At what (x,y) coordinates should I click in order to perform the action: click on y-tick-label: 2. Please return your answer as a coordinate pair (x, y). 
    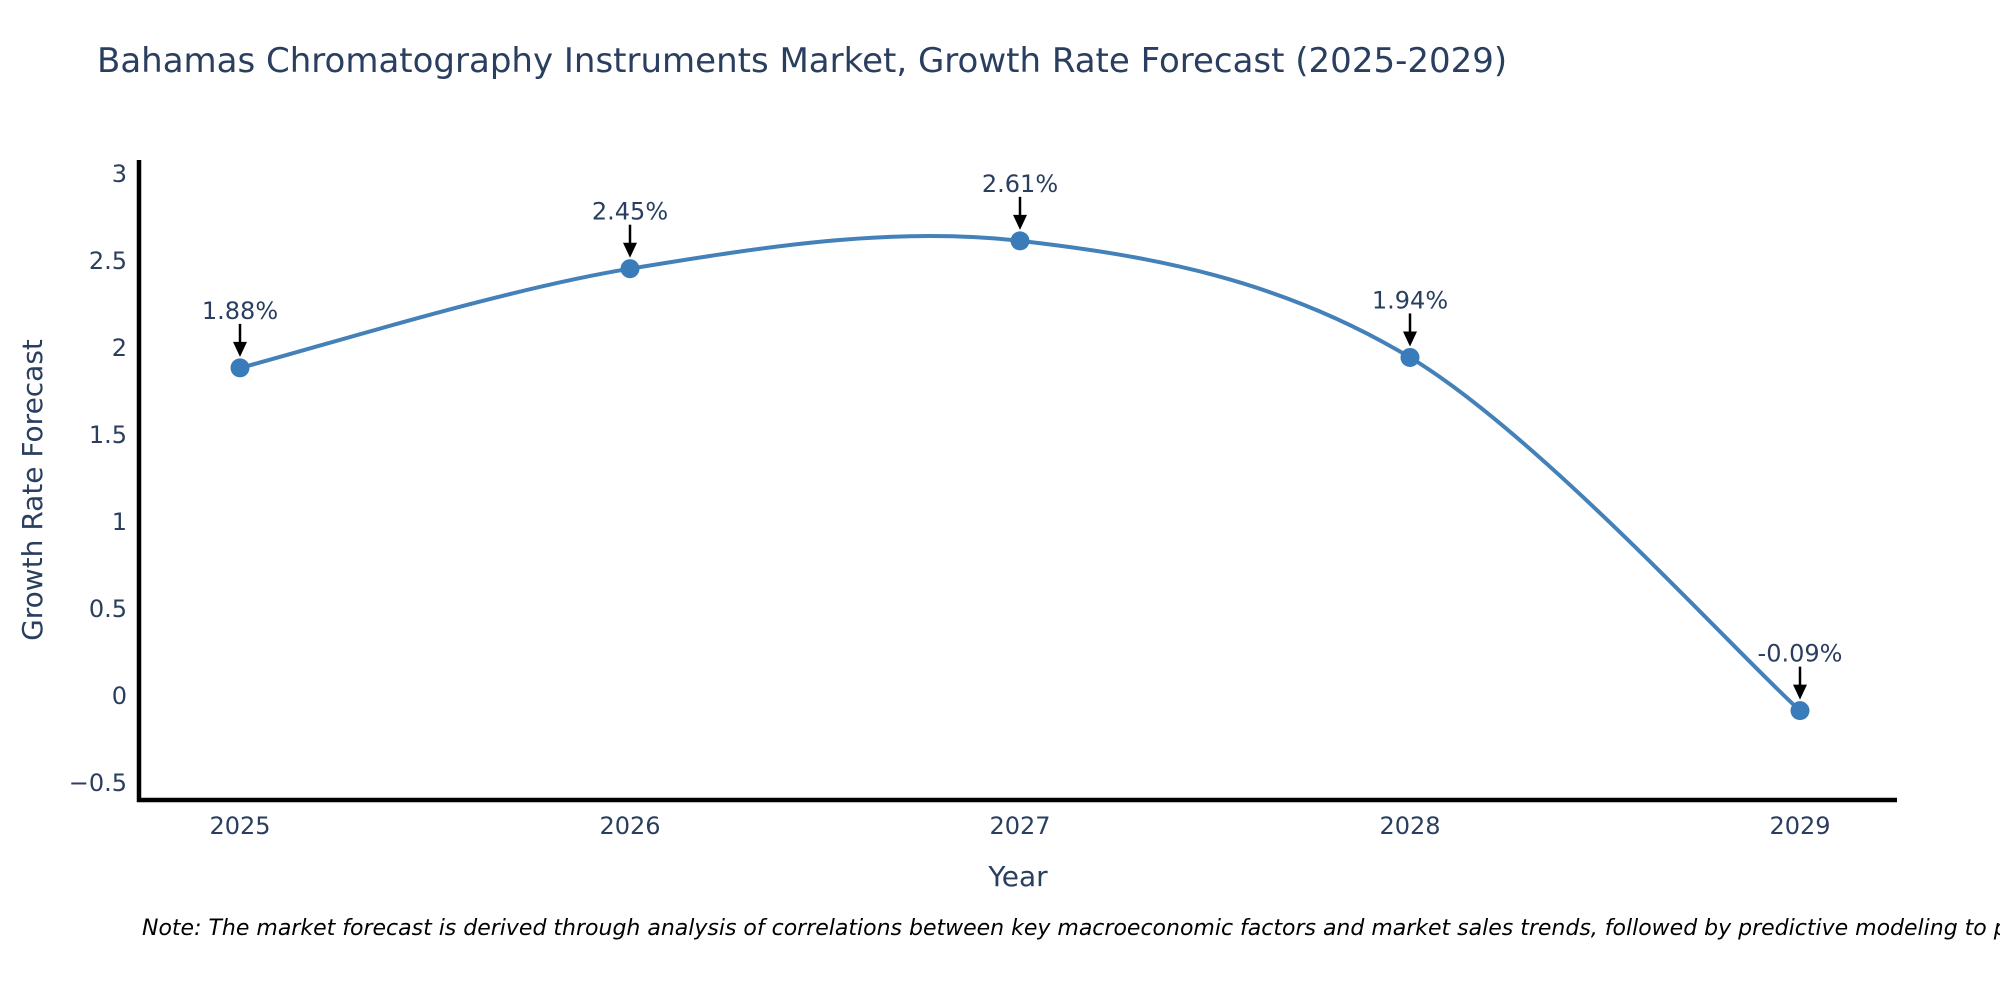
    Looking at the image, I should click on (119, 348).